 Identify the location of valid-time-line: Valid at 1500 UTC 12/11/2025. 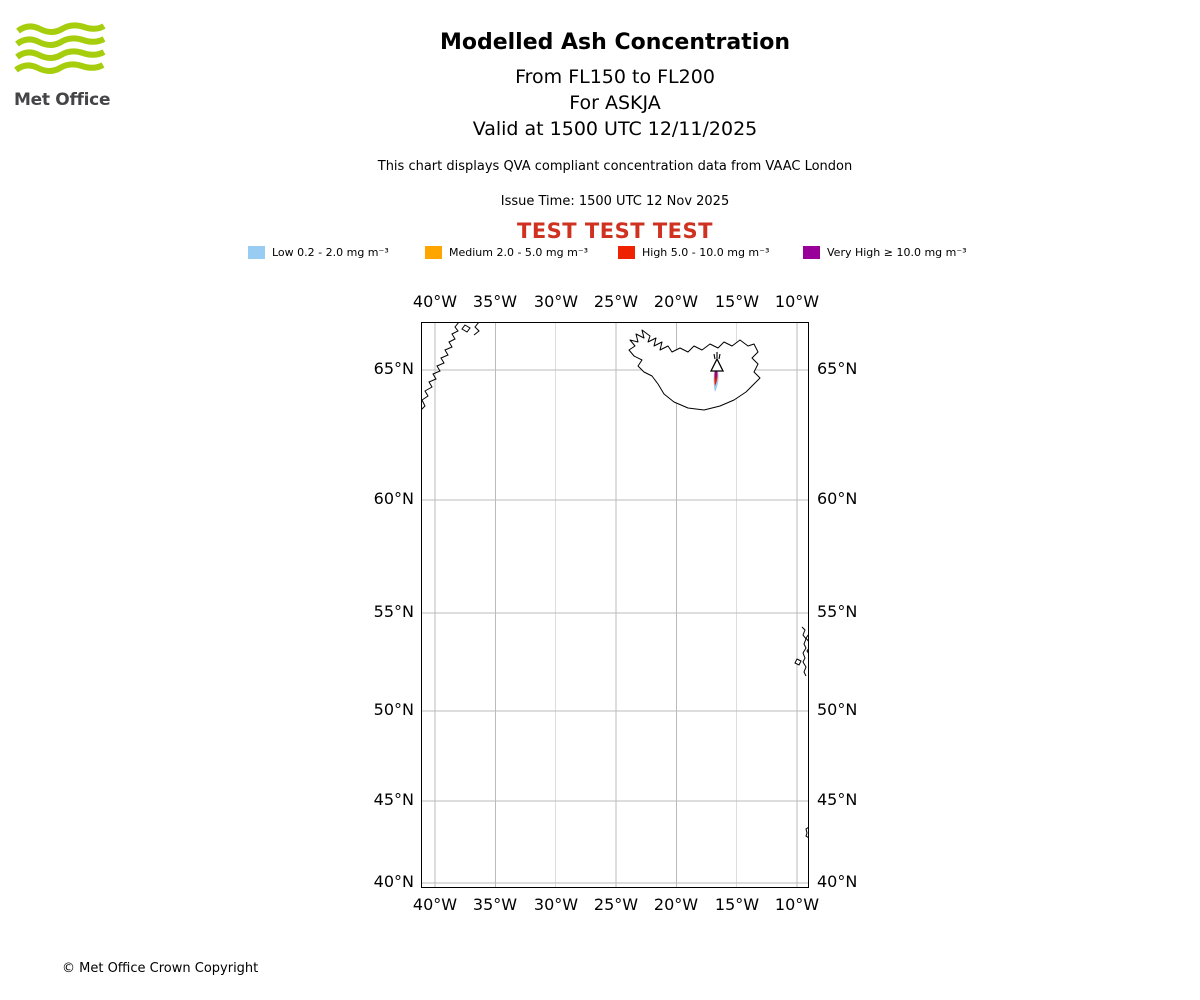
(615, 129).